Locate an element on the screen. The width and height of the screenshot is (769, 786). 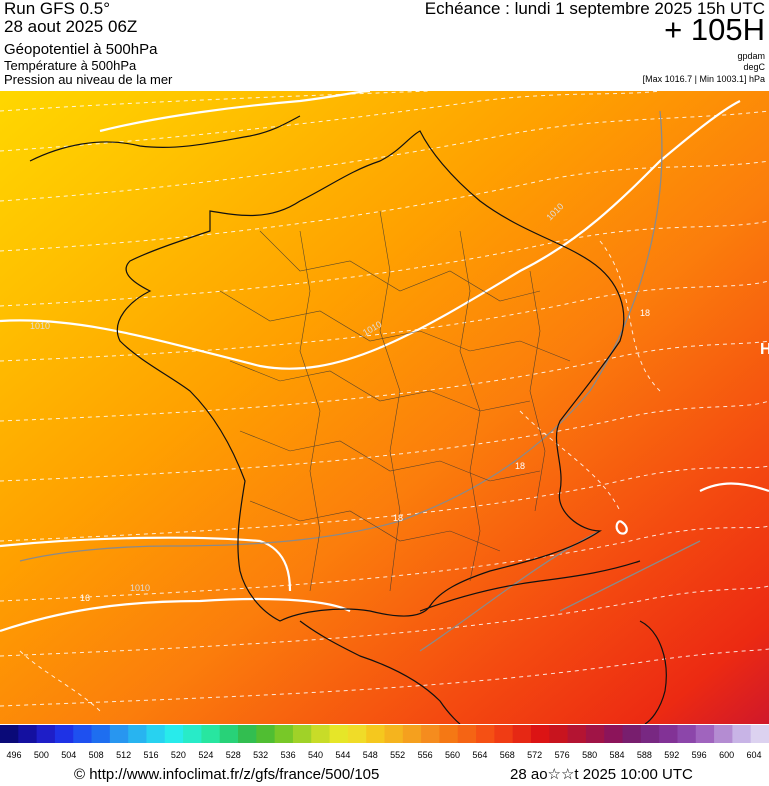
color-scale-label: 564 is located at coordinates (480, 755).